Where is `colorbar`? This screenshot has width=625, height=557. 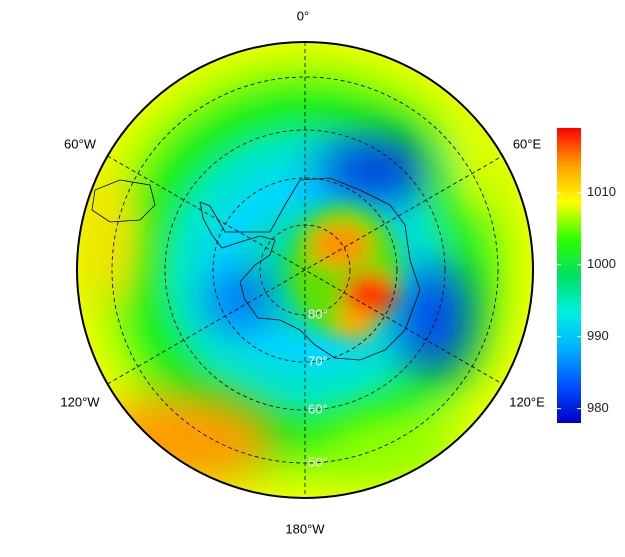 colorbar is located at coordinates (569, 275).